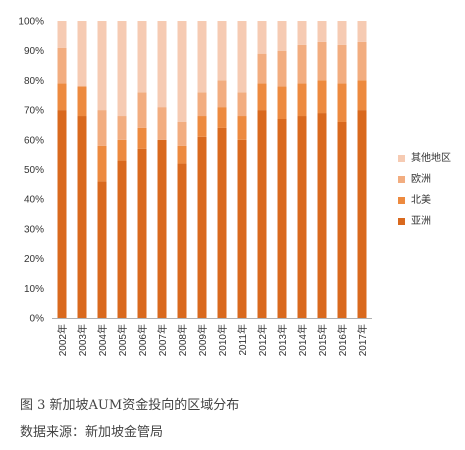 The image size is (465, 450). I want to click on legend-label: 北美, so click(421, 200).